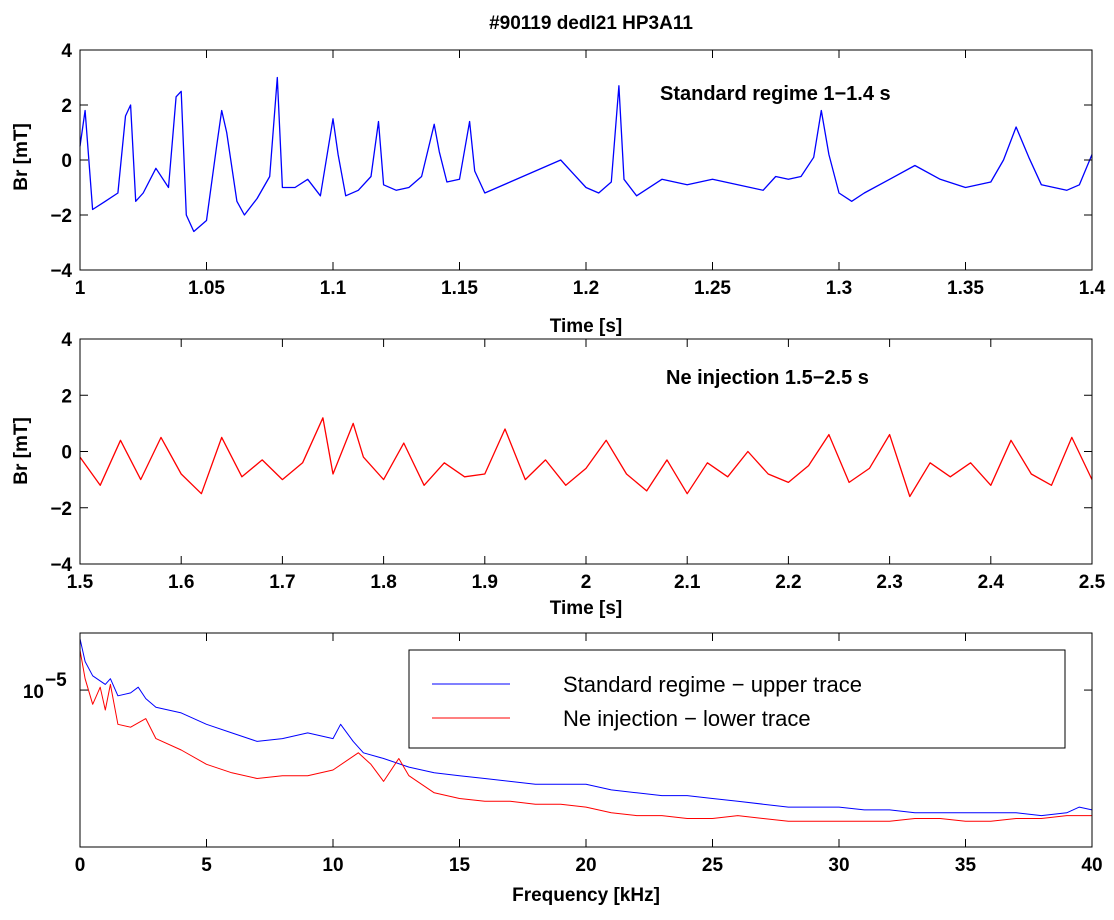 The height and width of the screenshot is (920, 1114). I want to click on x-tick-label: 1, so click(80, 288).